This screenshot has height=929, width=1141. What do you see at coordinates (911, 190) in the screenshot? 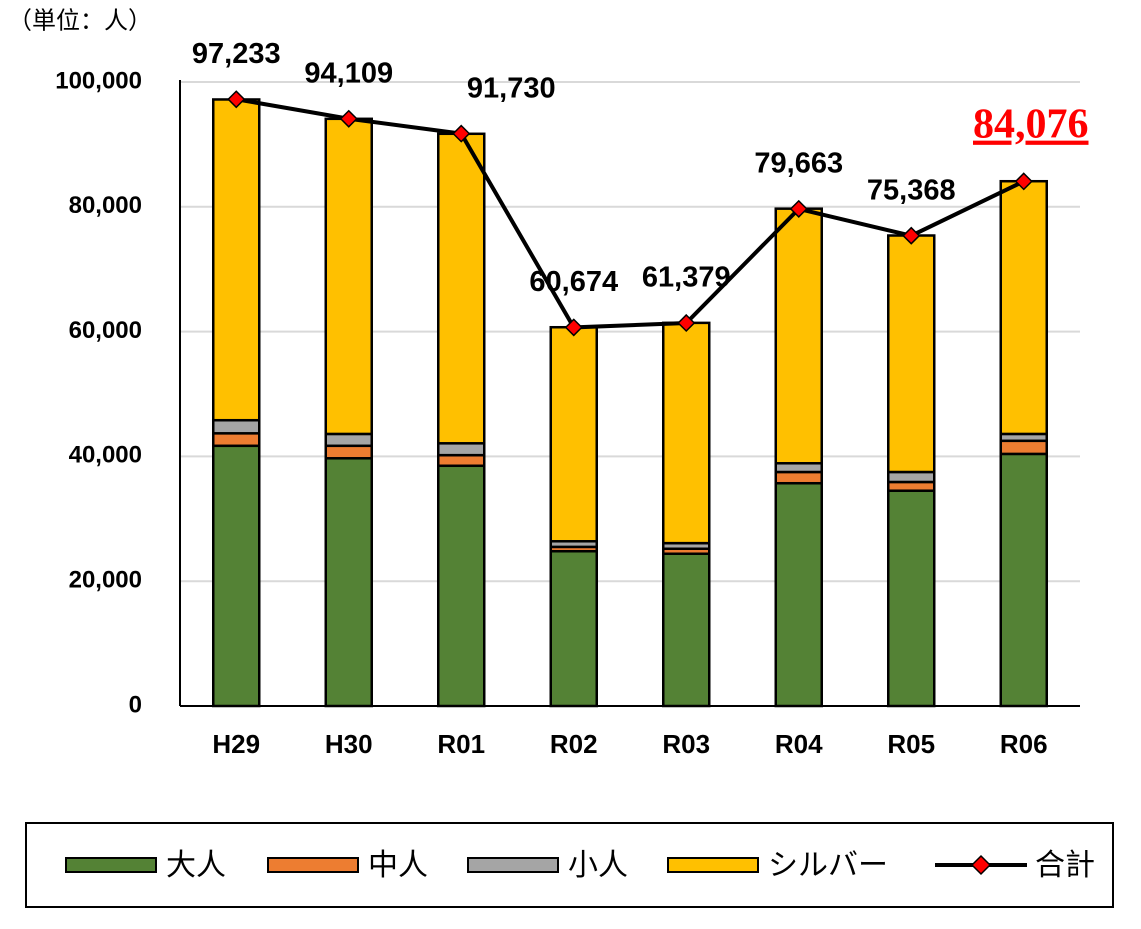
I see `value-label: 75,368` at bounding box center [911, 190].